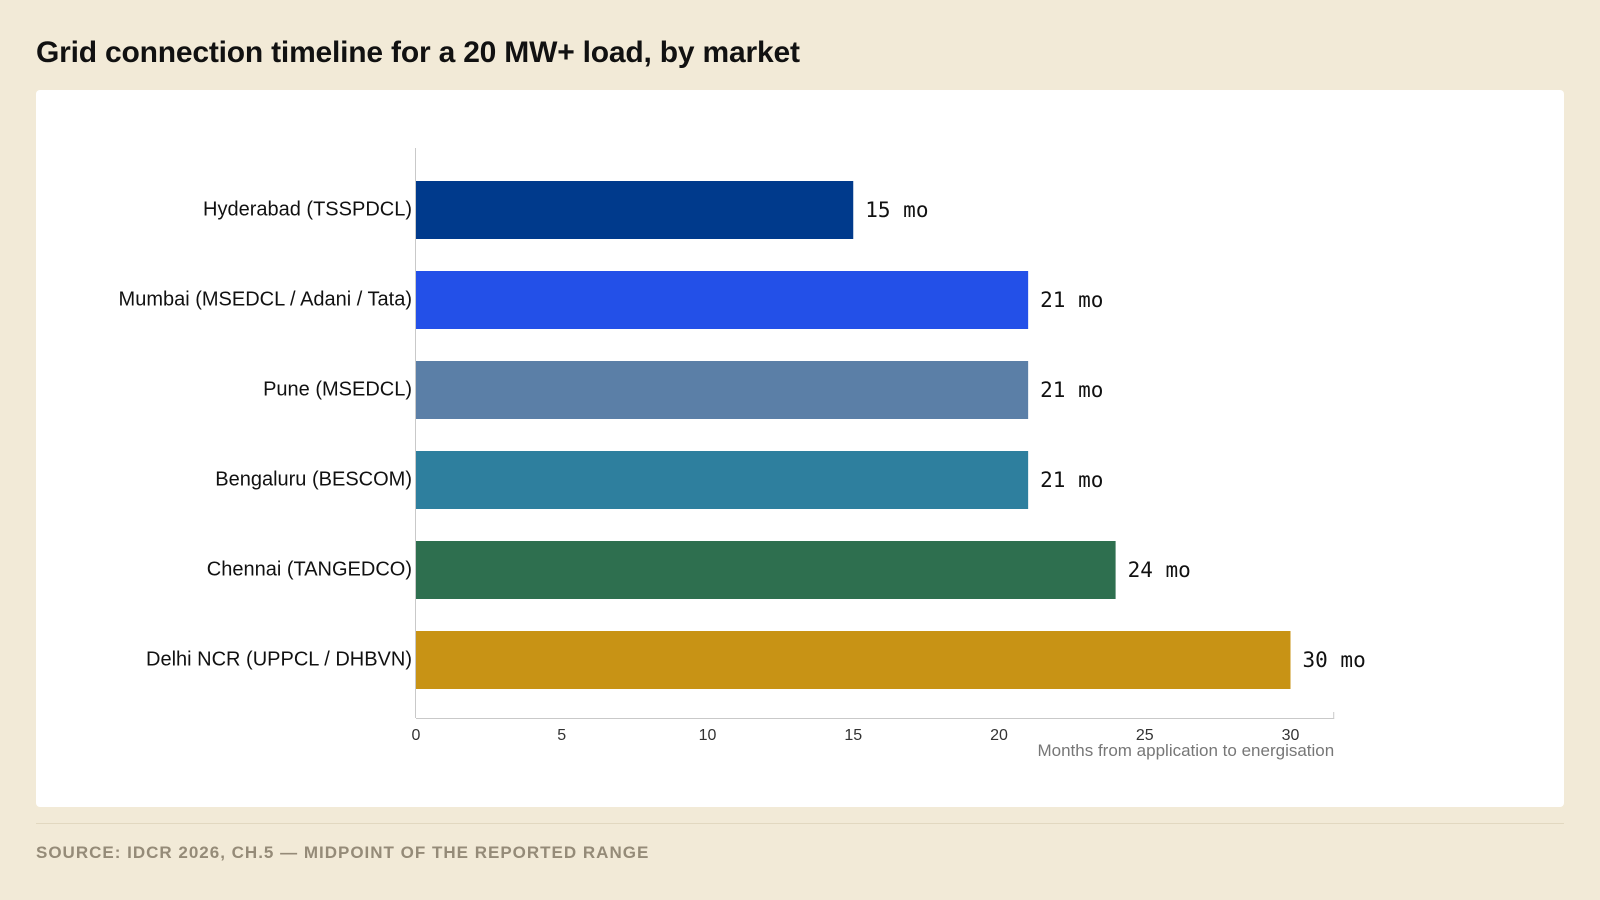 This screenshot has height=900, width=1600. I want to click on category-label: Delhi NCR (UPPCL / DHBVN), so click(279, 659).